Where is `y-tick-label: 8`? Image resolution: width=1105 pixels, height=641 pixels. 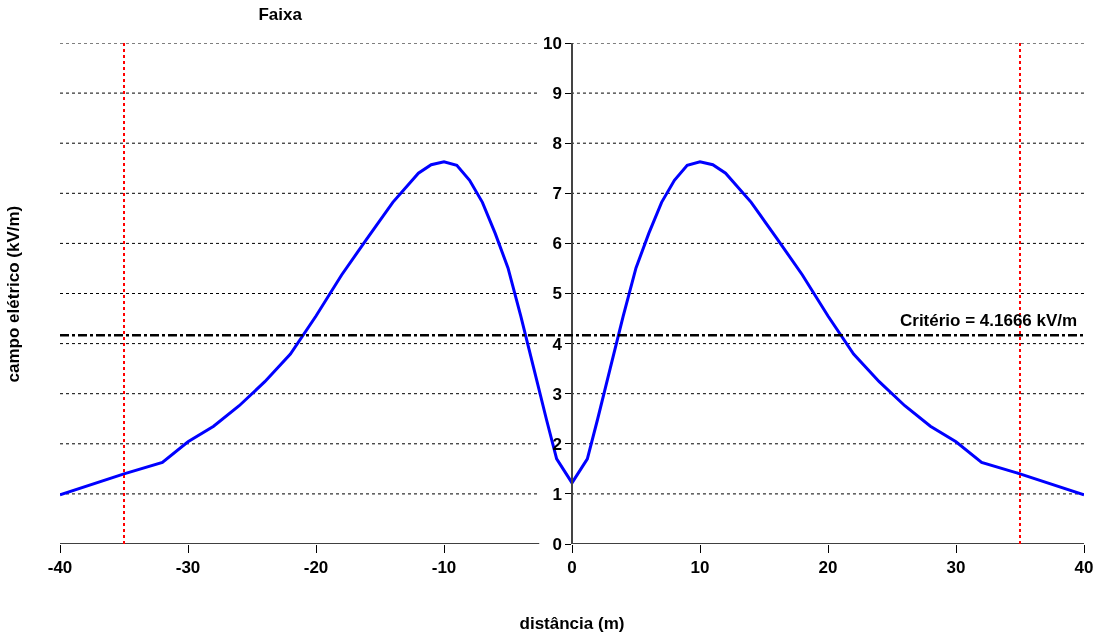
y-tick-label: 8 is located at coordinates (557, 144).